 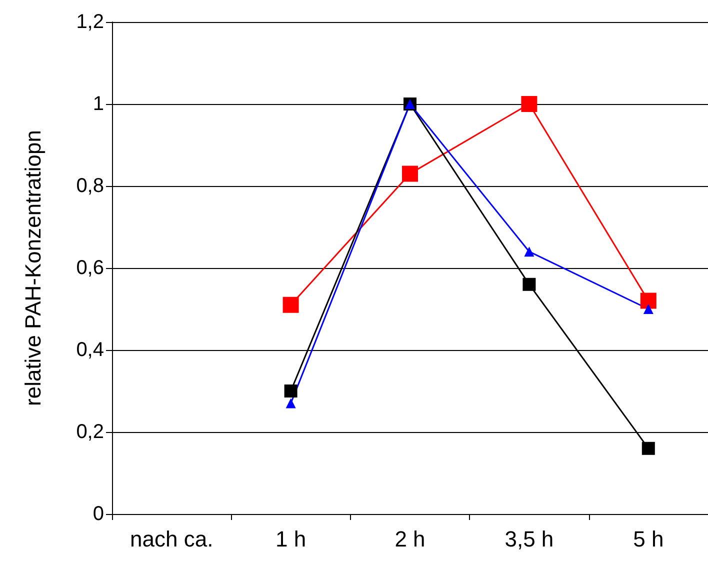 I want to click on x-tick-label: 2 h, so click(x=410, y=539).